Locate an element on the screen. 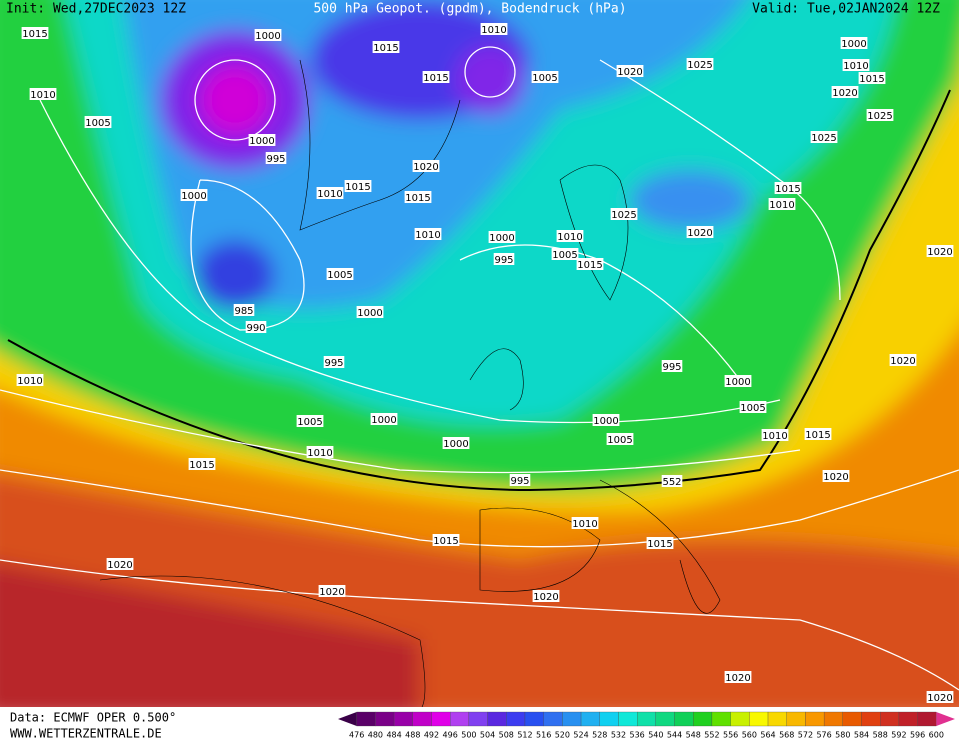 Image resolution: width=959 pixels, height=741 pixels. isobar-label: 985 is located at coordinates (243, 311).